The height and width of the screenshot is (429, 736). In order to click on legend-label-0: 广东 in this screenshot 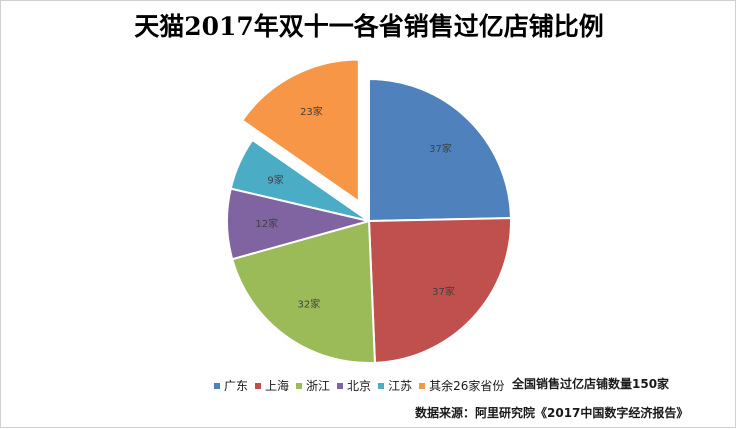, I will do `click(236, 386)`.